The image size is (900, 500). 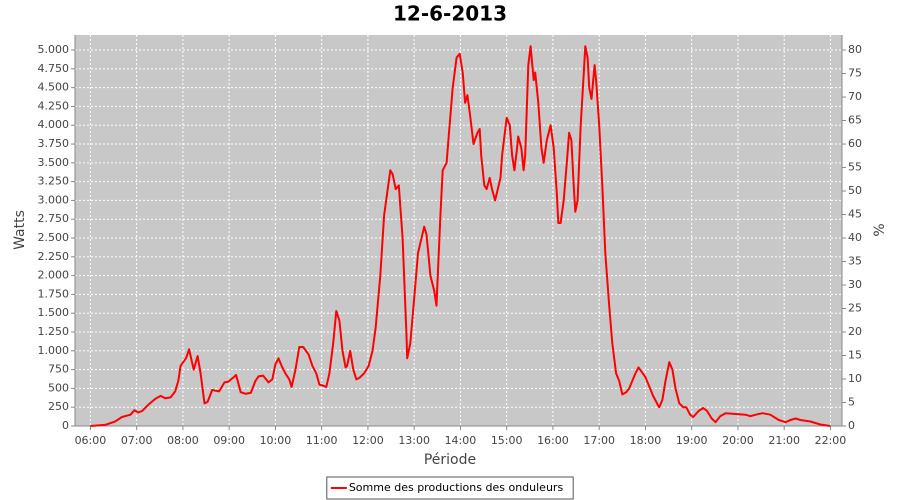 I want to click on y2-tick-label: 10, so click(x=855, y=378).